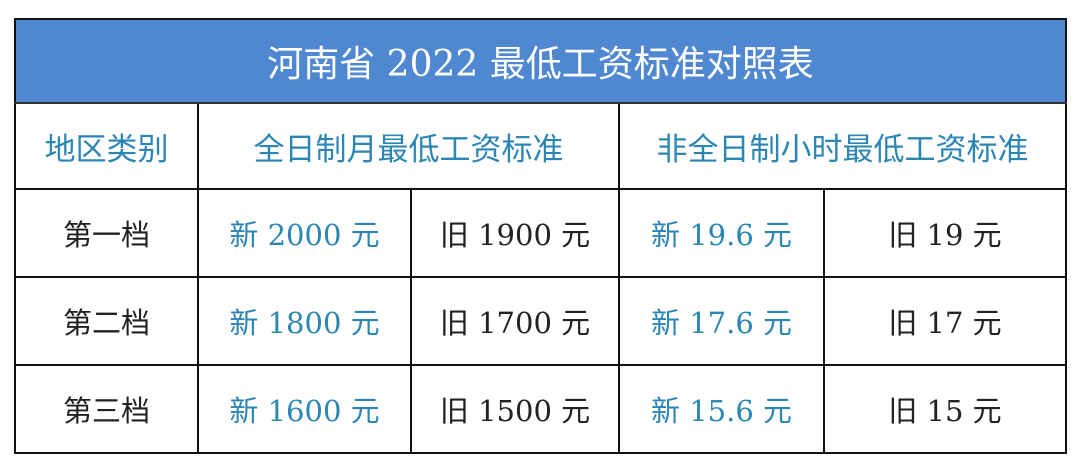  What do you see at coordinates (106, 146) in the screenshot?
I see `header-category: 地区类别` at bounding box center [106, 146].